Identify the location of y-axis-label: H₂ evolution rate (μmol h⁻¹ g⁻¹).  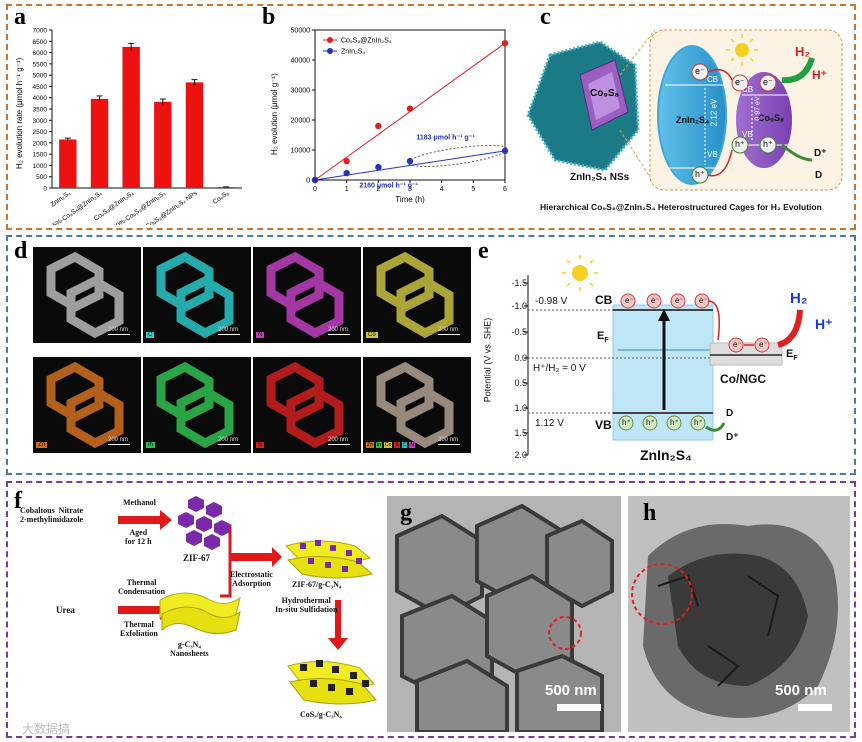
(19, 113).